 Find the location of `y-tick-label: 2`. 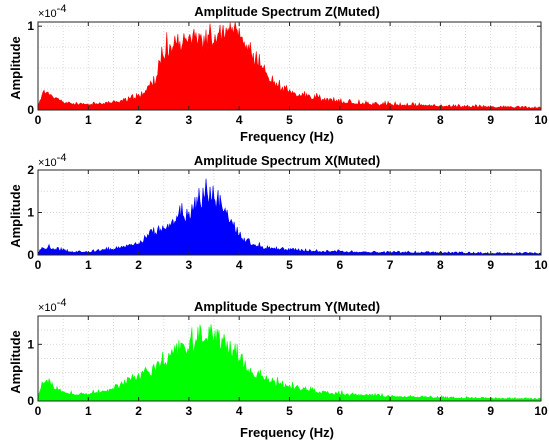

y-tick-label: 2 is located at coordinates (30, 170).